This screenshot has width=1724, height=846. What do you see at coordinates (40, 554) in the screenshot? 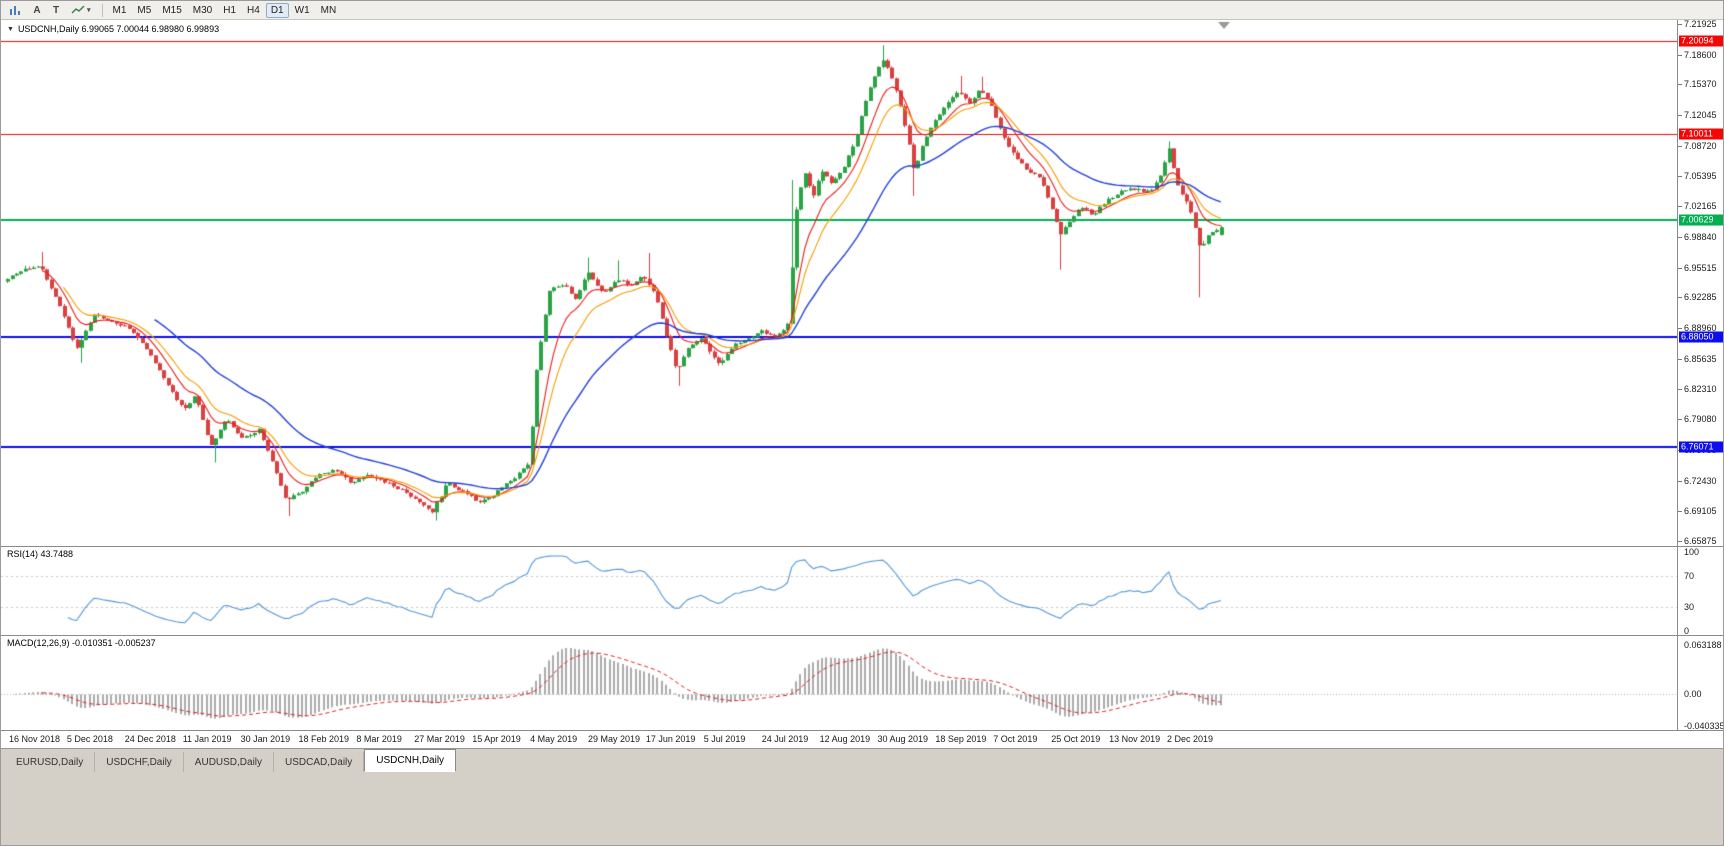
I see `rsi-header: RSI(14) 43.7488` at bounding box center [40, 554].